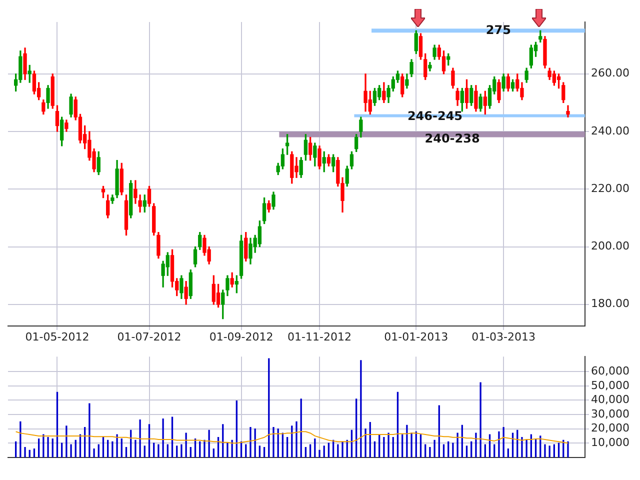 Image resolution: width=640 pixels, height=480 pixels. I want to click on band-label: 246-245, so click(435, 116).